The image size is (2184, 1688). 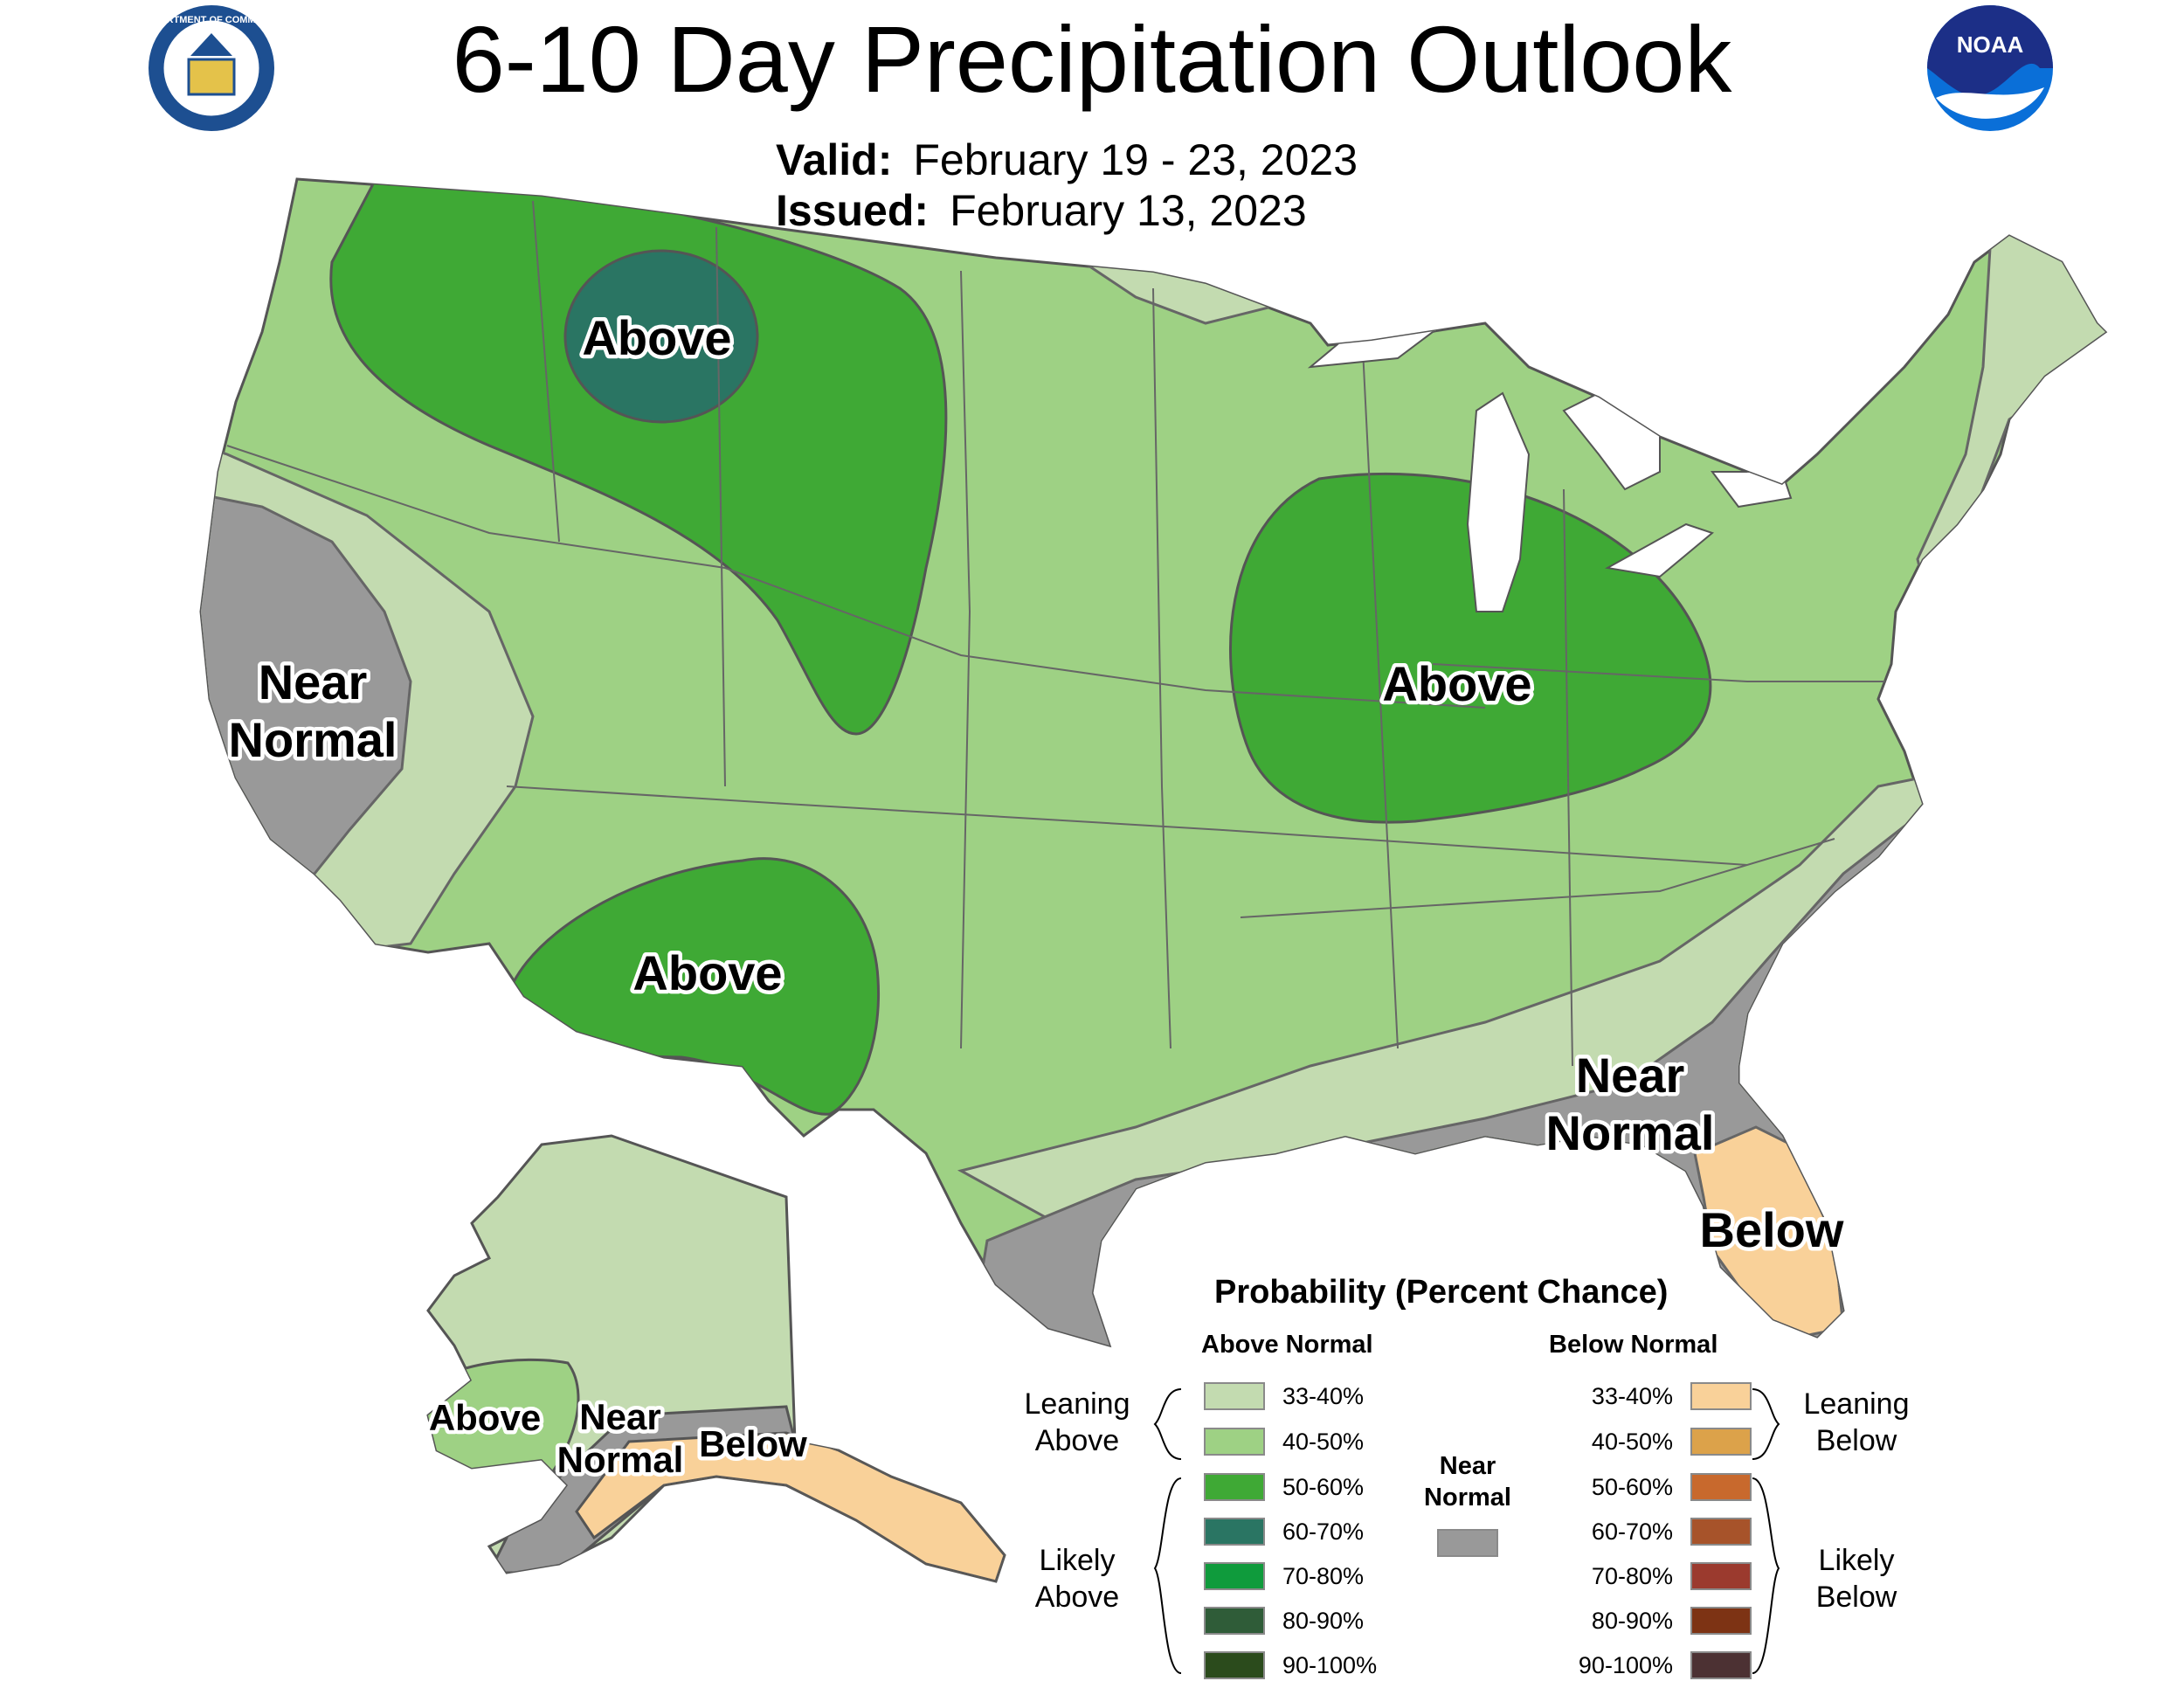 I want to click on legend-below-percent: 90-100%, so click(x=1625, y=1664).